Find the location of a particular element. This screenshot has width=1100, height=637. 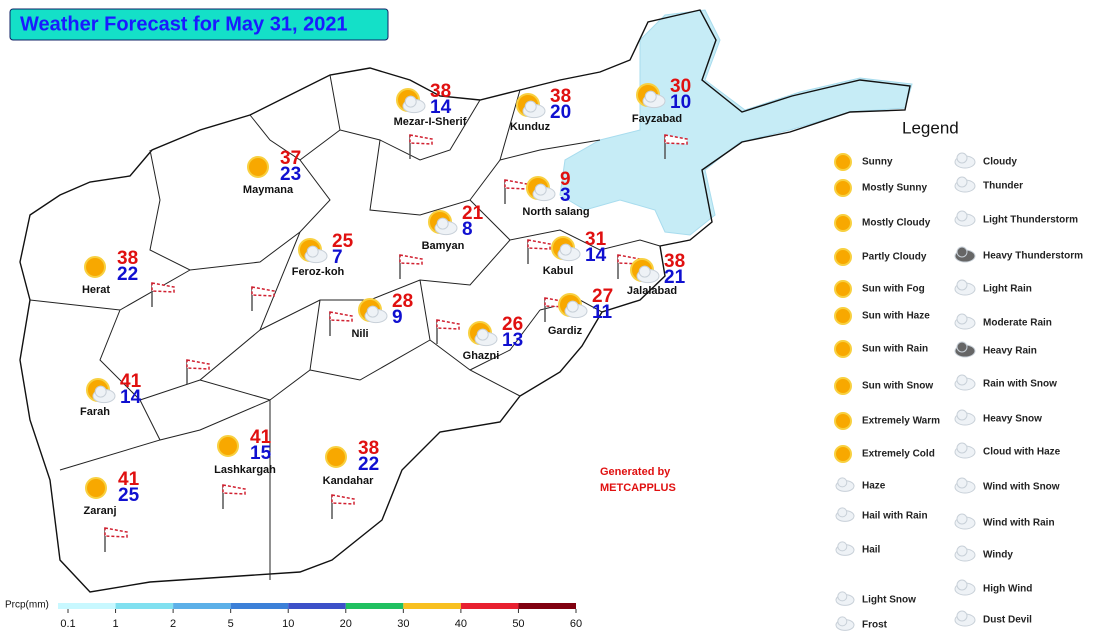

city-min: 14 is located at coordinates (131, 397).